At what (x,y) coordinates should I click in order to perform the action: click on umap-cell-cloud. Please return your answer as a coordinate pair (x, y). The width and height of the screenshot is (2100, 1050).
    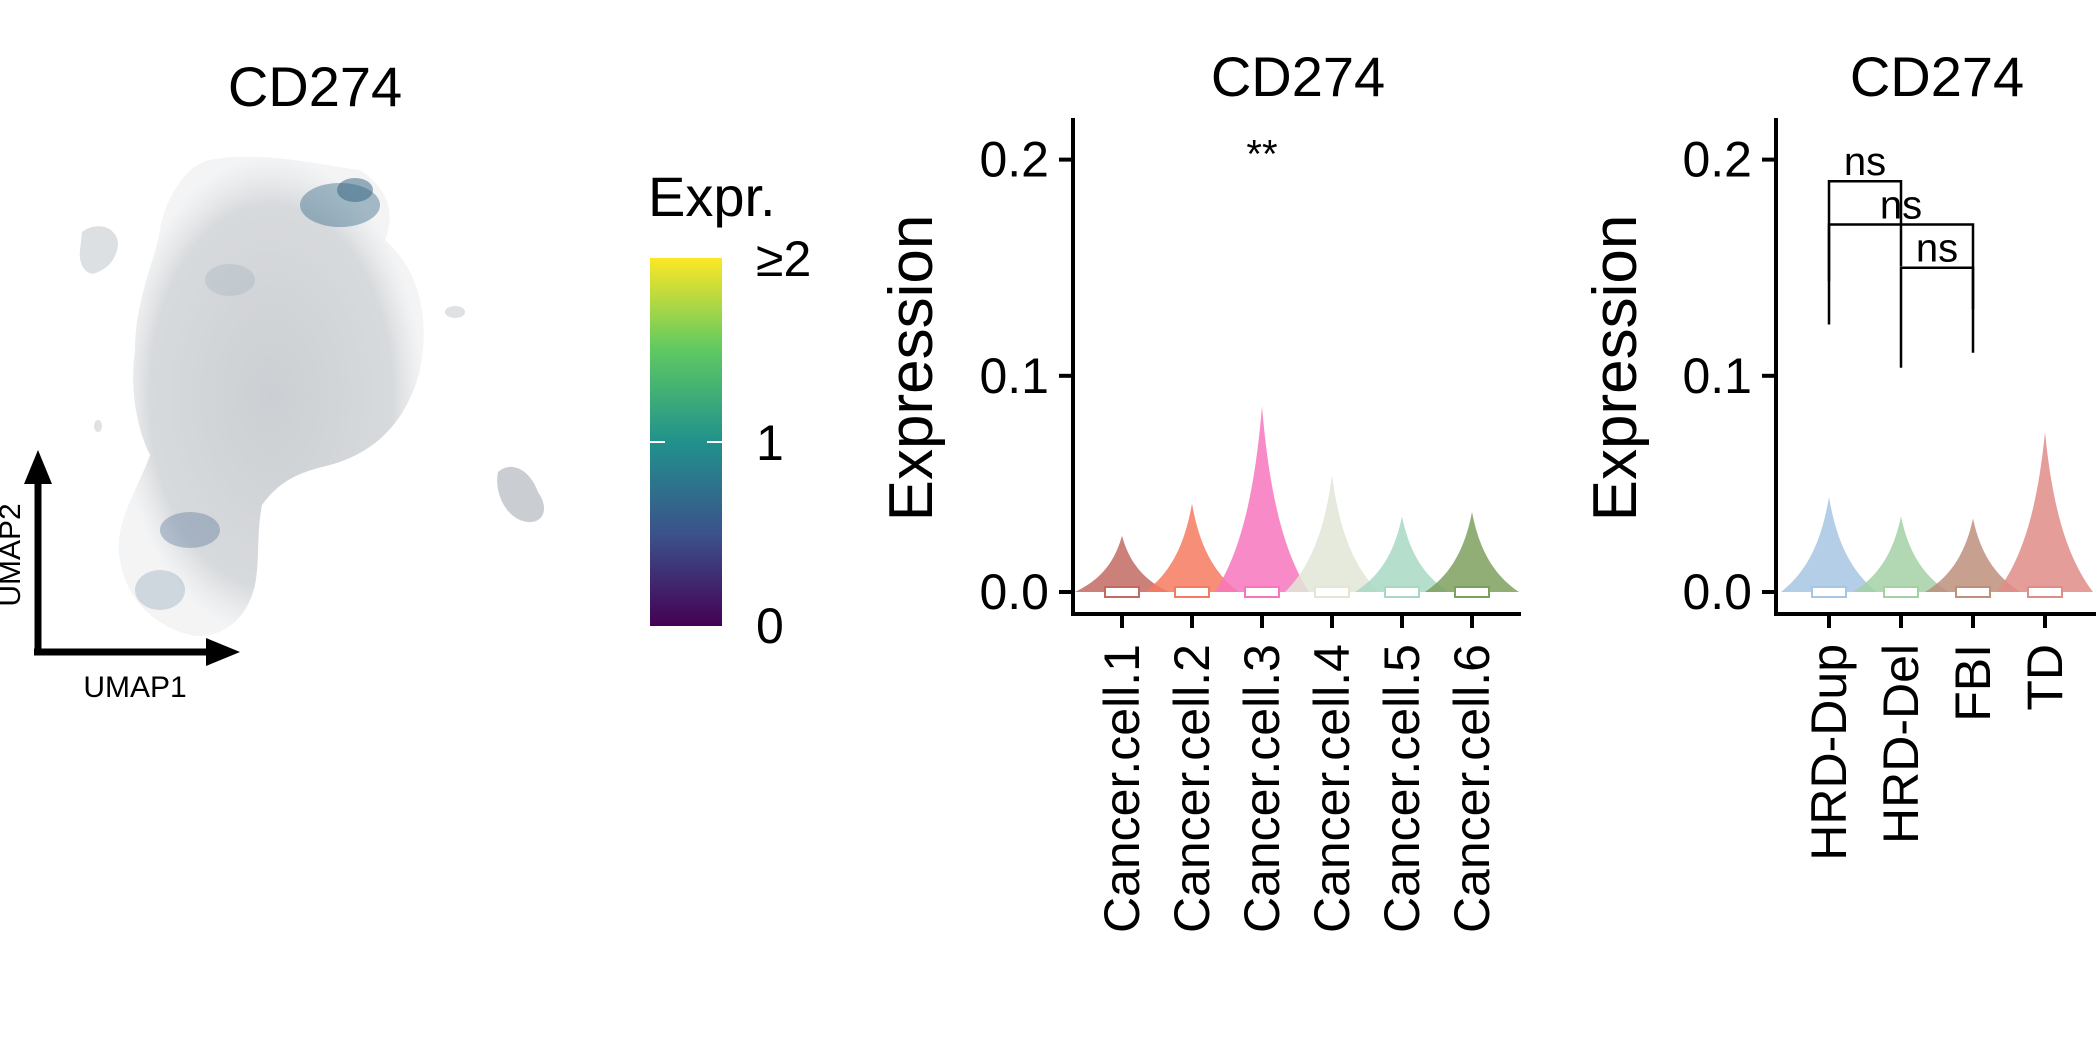
    Looking at the image, I should click on (312, 396).